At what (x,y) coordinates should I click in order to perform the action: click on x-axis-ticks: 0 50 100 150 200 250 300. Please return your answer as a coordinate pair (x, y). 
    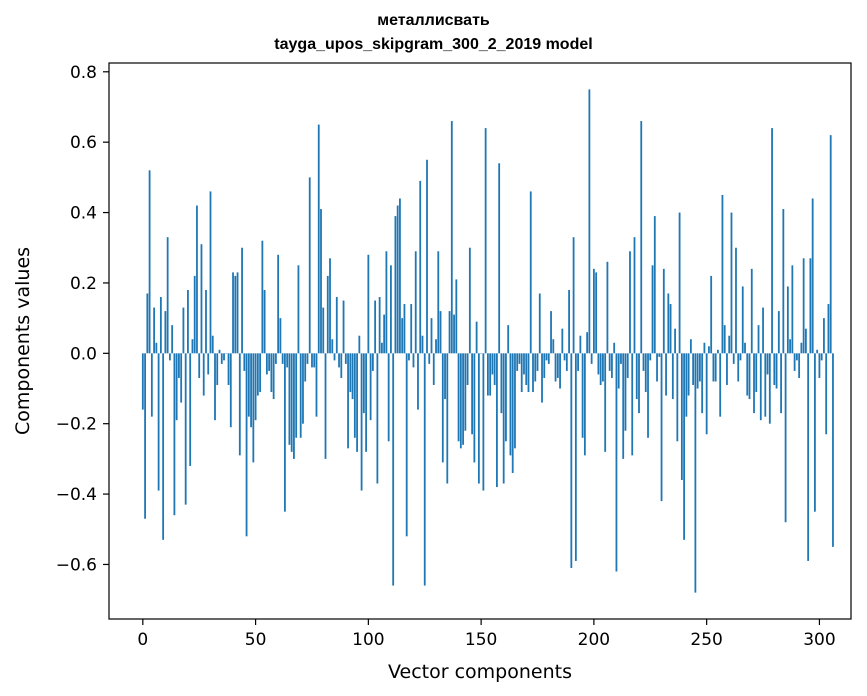
    Looking at the image, I should click on (486, 634).